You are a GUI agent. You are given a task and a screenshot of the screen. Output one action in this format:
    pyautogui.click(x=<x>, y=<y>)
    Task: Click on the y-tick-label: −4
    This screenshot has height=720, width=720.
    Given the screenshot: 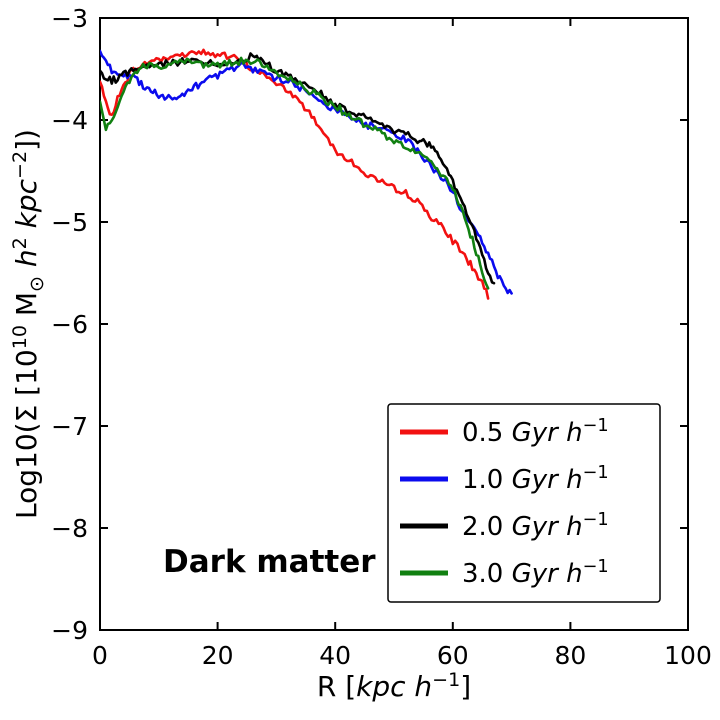 What is the action you would take?
    pyautogui.click(x=69, y=120)
    